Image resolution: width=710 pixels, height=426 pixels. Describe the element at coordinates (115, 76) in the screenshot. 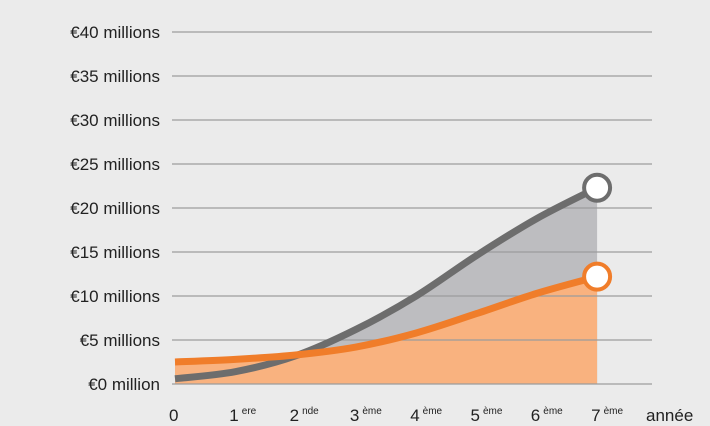

I see `y-tick-label: €35 millions` at that location.